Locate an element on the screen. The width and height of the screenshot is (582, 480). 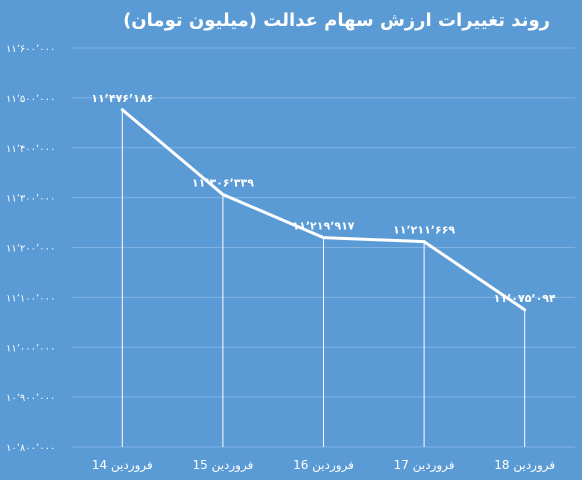
data-label: ۱۱٬۲۱۱٬۶۶۹ is located at coordinates (424, 230).